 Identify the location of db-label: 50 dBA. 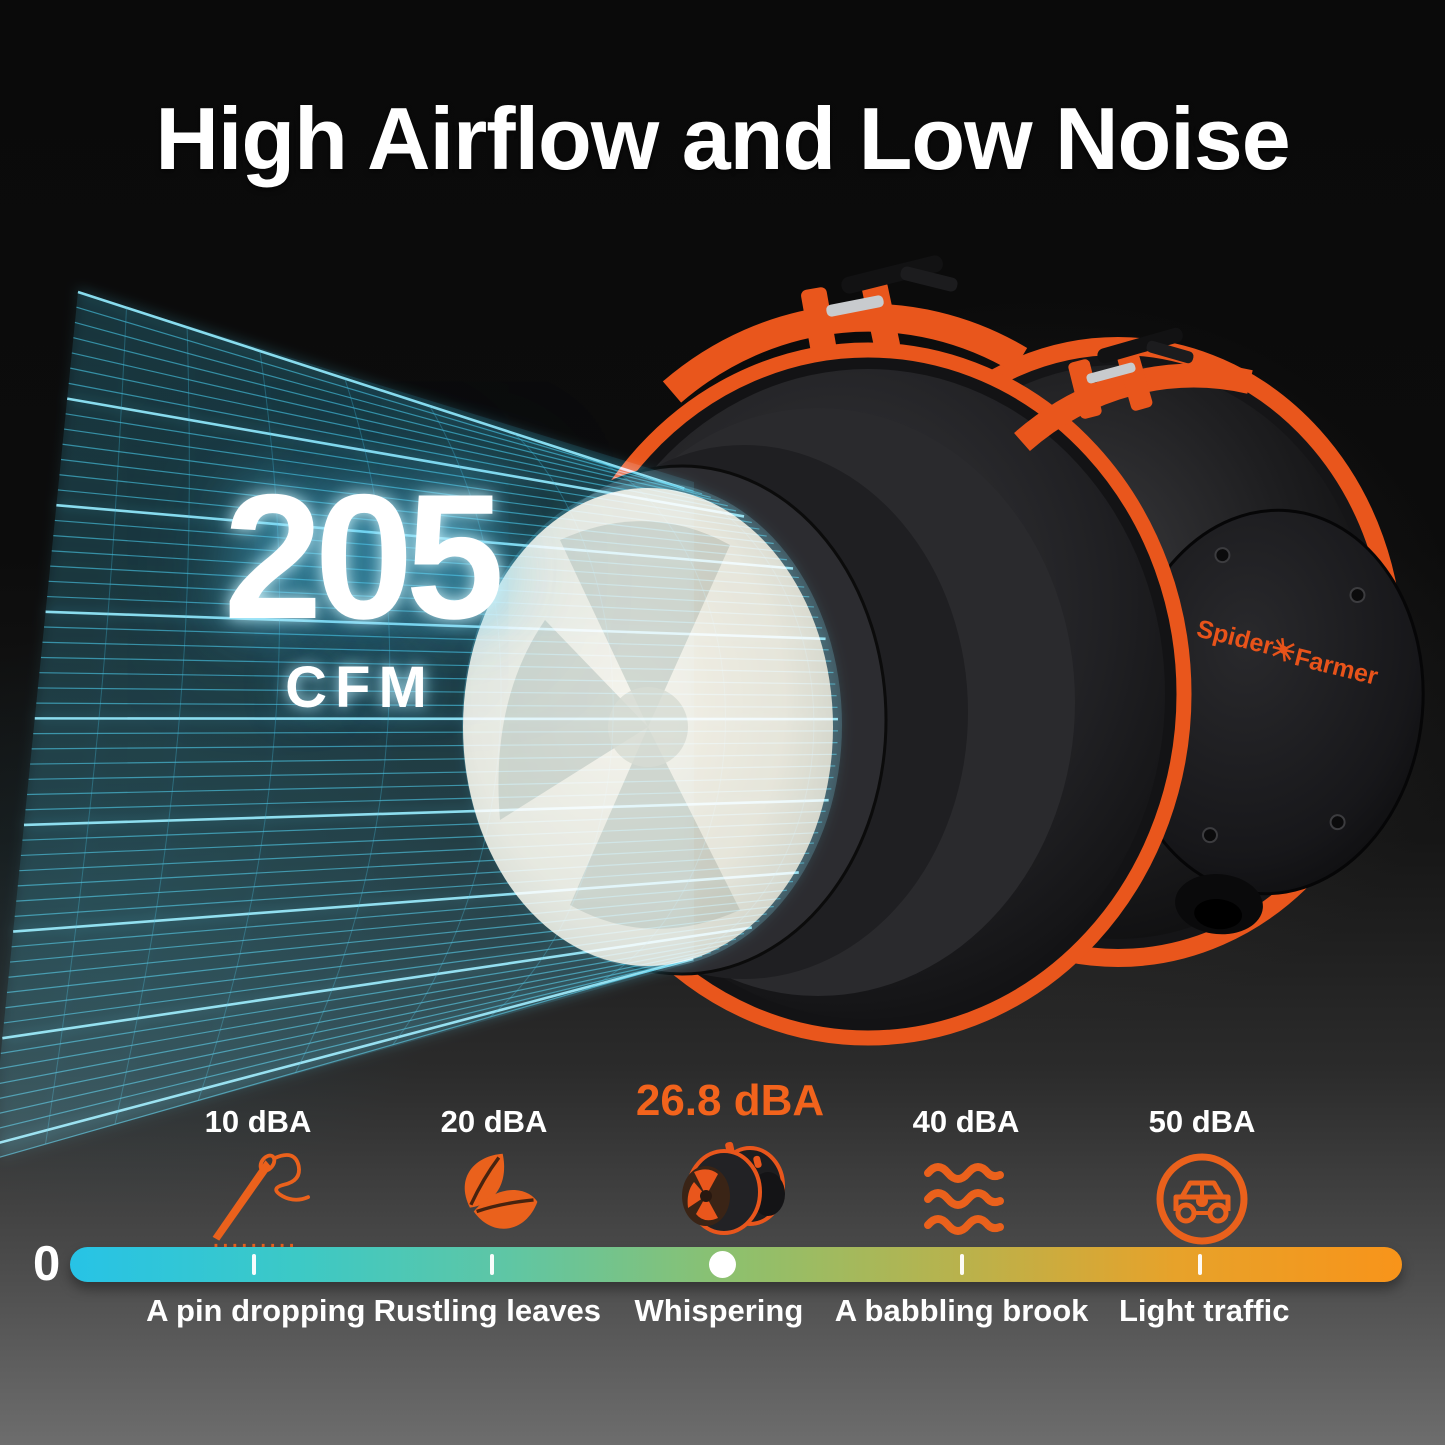
(1202, 1121).